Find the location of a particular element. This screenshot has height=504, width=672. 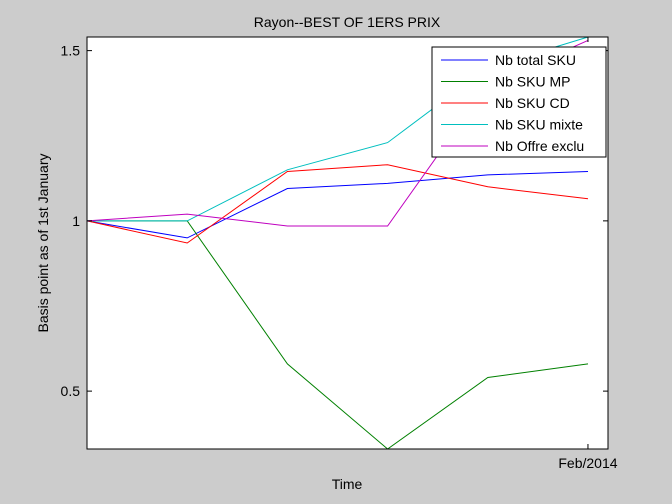

y-tick-label: 1 is located at coordinates (76, 221).